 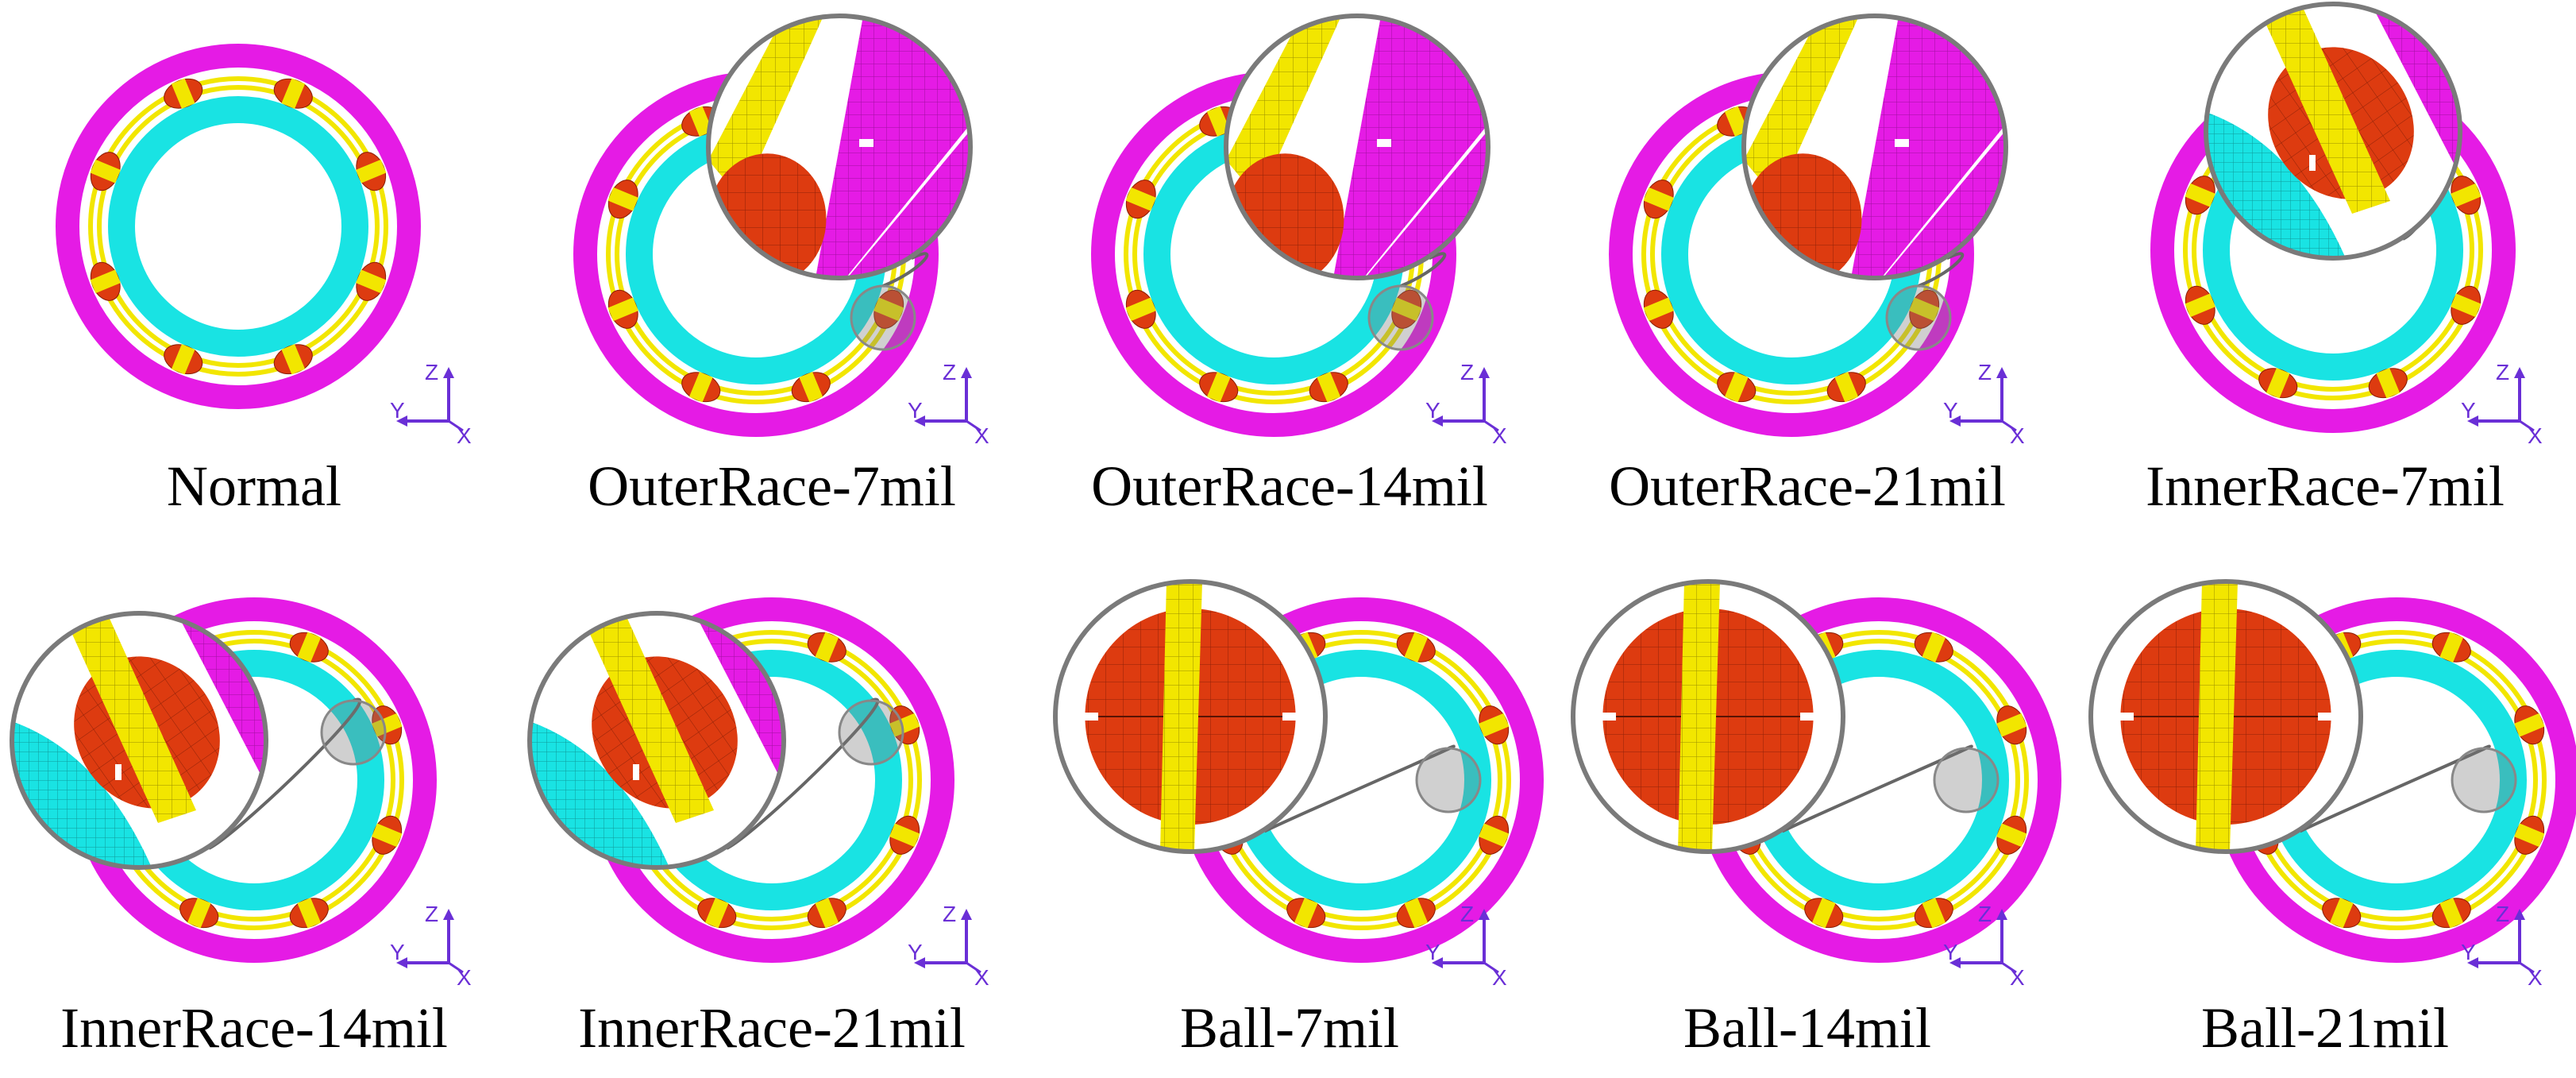 I want to click on bearing-panel: Z Y X OuterRace-21mil, so click(x=1807, y=259).